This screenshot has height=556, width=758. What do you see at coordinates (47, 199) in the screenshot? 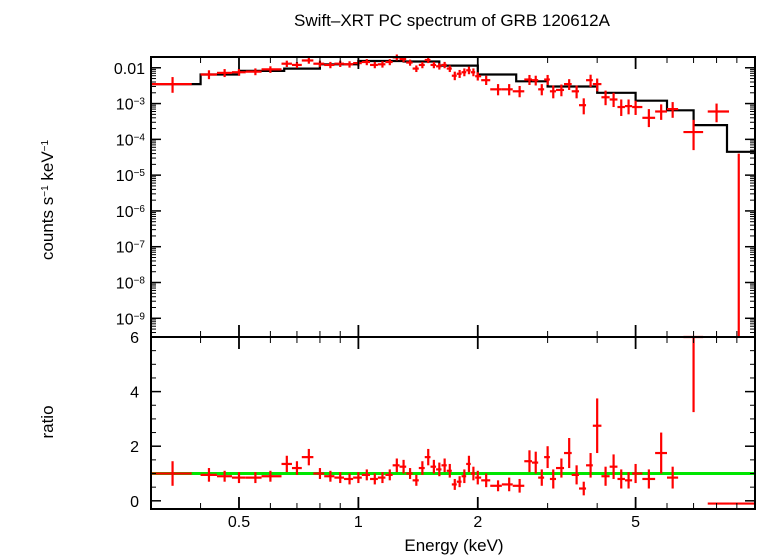
I see `spectrum-y-axis-label: counts s−1 keV−1` at bounding box center [47, 199].